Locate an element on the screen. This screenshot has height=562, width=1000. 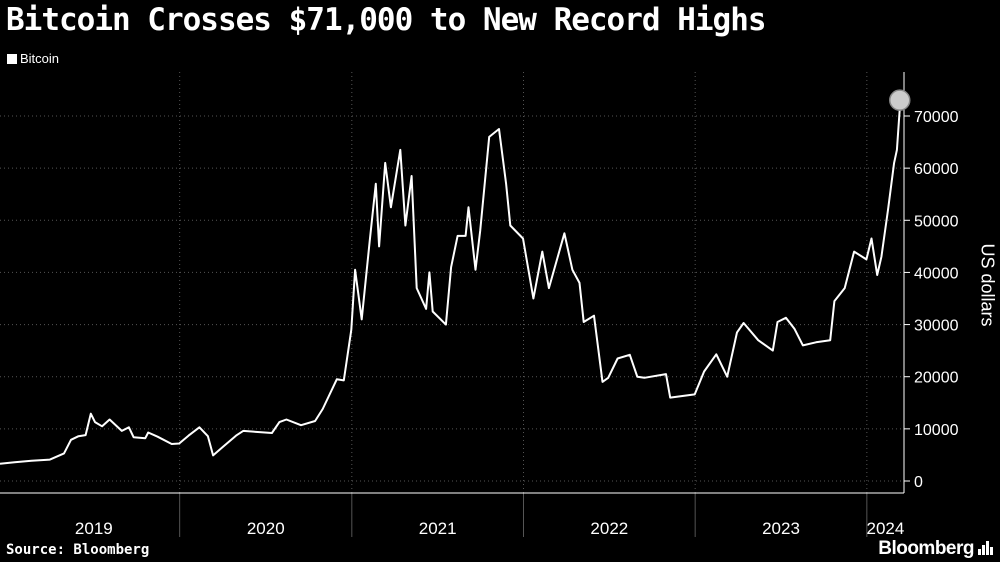
y-tick-label: 0 is located at coordinates (918, 482).